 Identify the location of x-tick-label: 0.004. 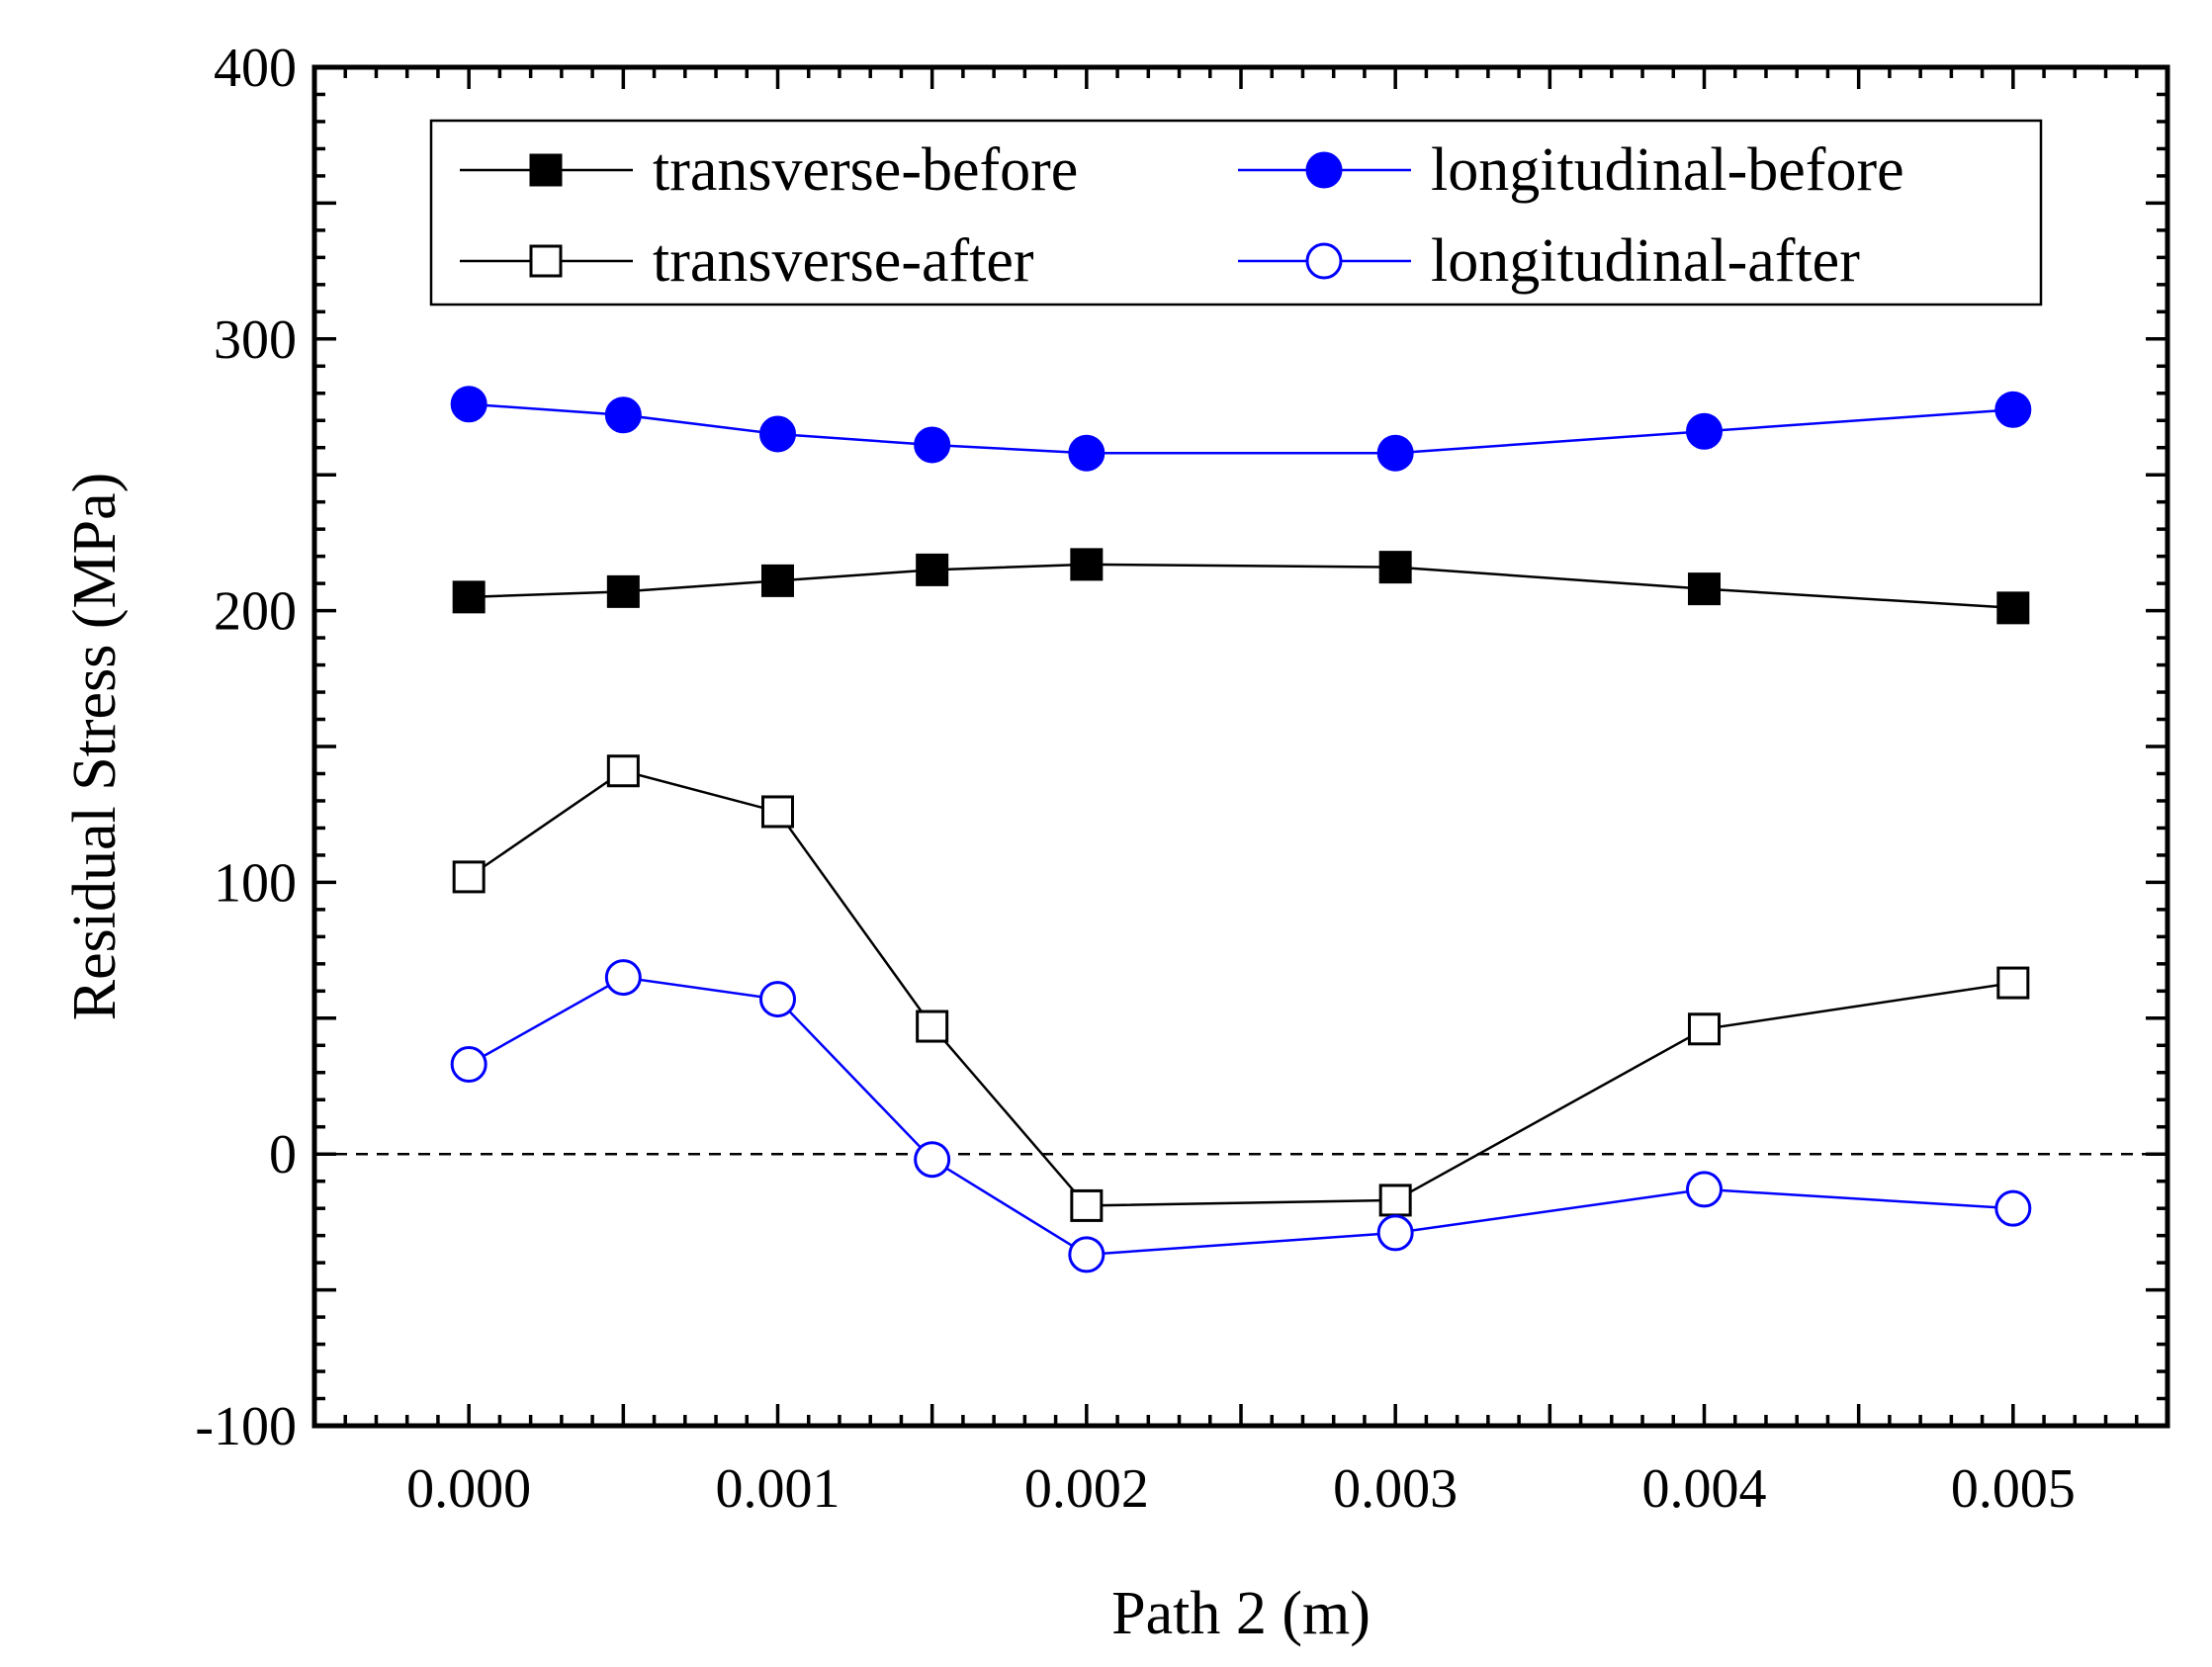
(1705, 1489).